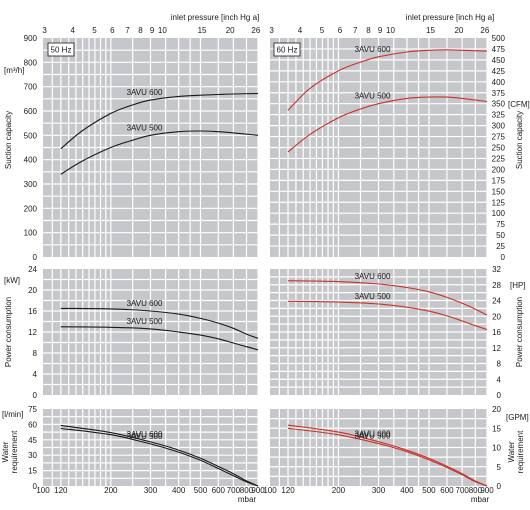 The height and width of the screenshot is (510, 530). What do you see at coordinates (500, 235) in the screenshot?
I see `y-tick-right-capacity: 50` at bounding box center [500, 235].